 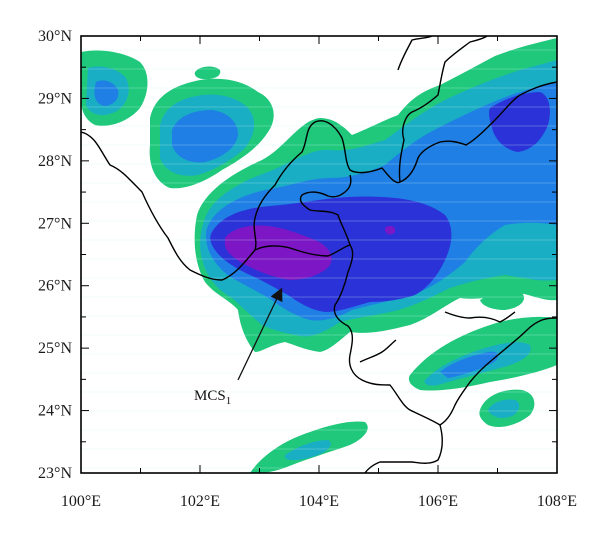 What do you see at coordinates (212, 397) in the screenshot?
I see `mcs1-label: MCS1` at bounding box center [212, 397].